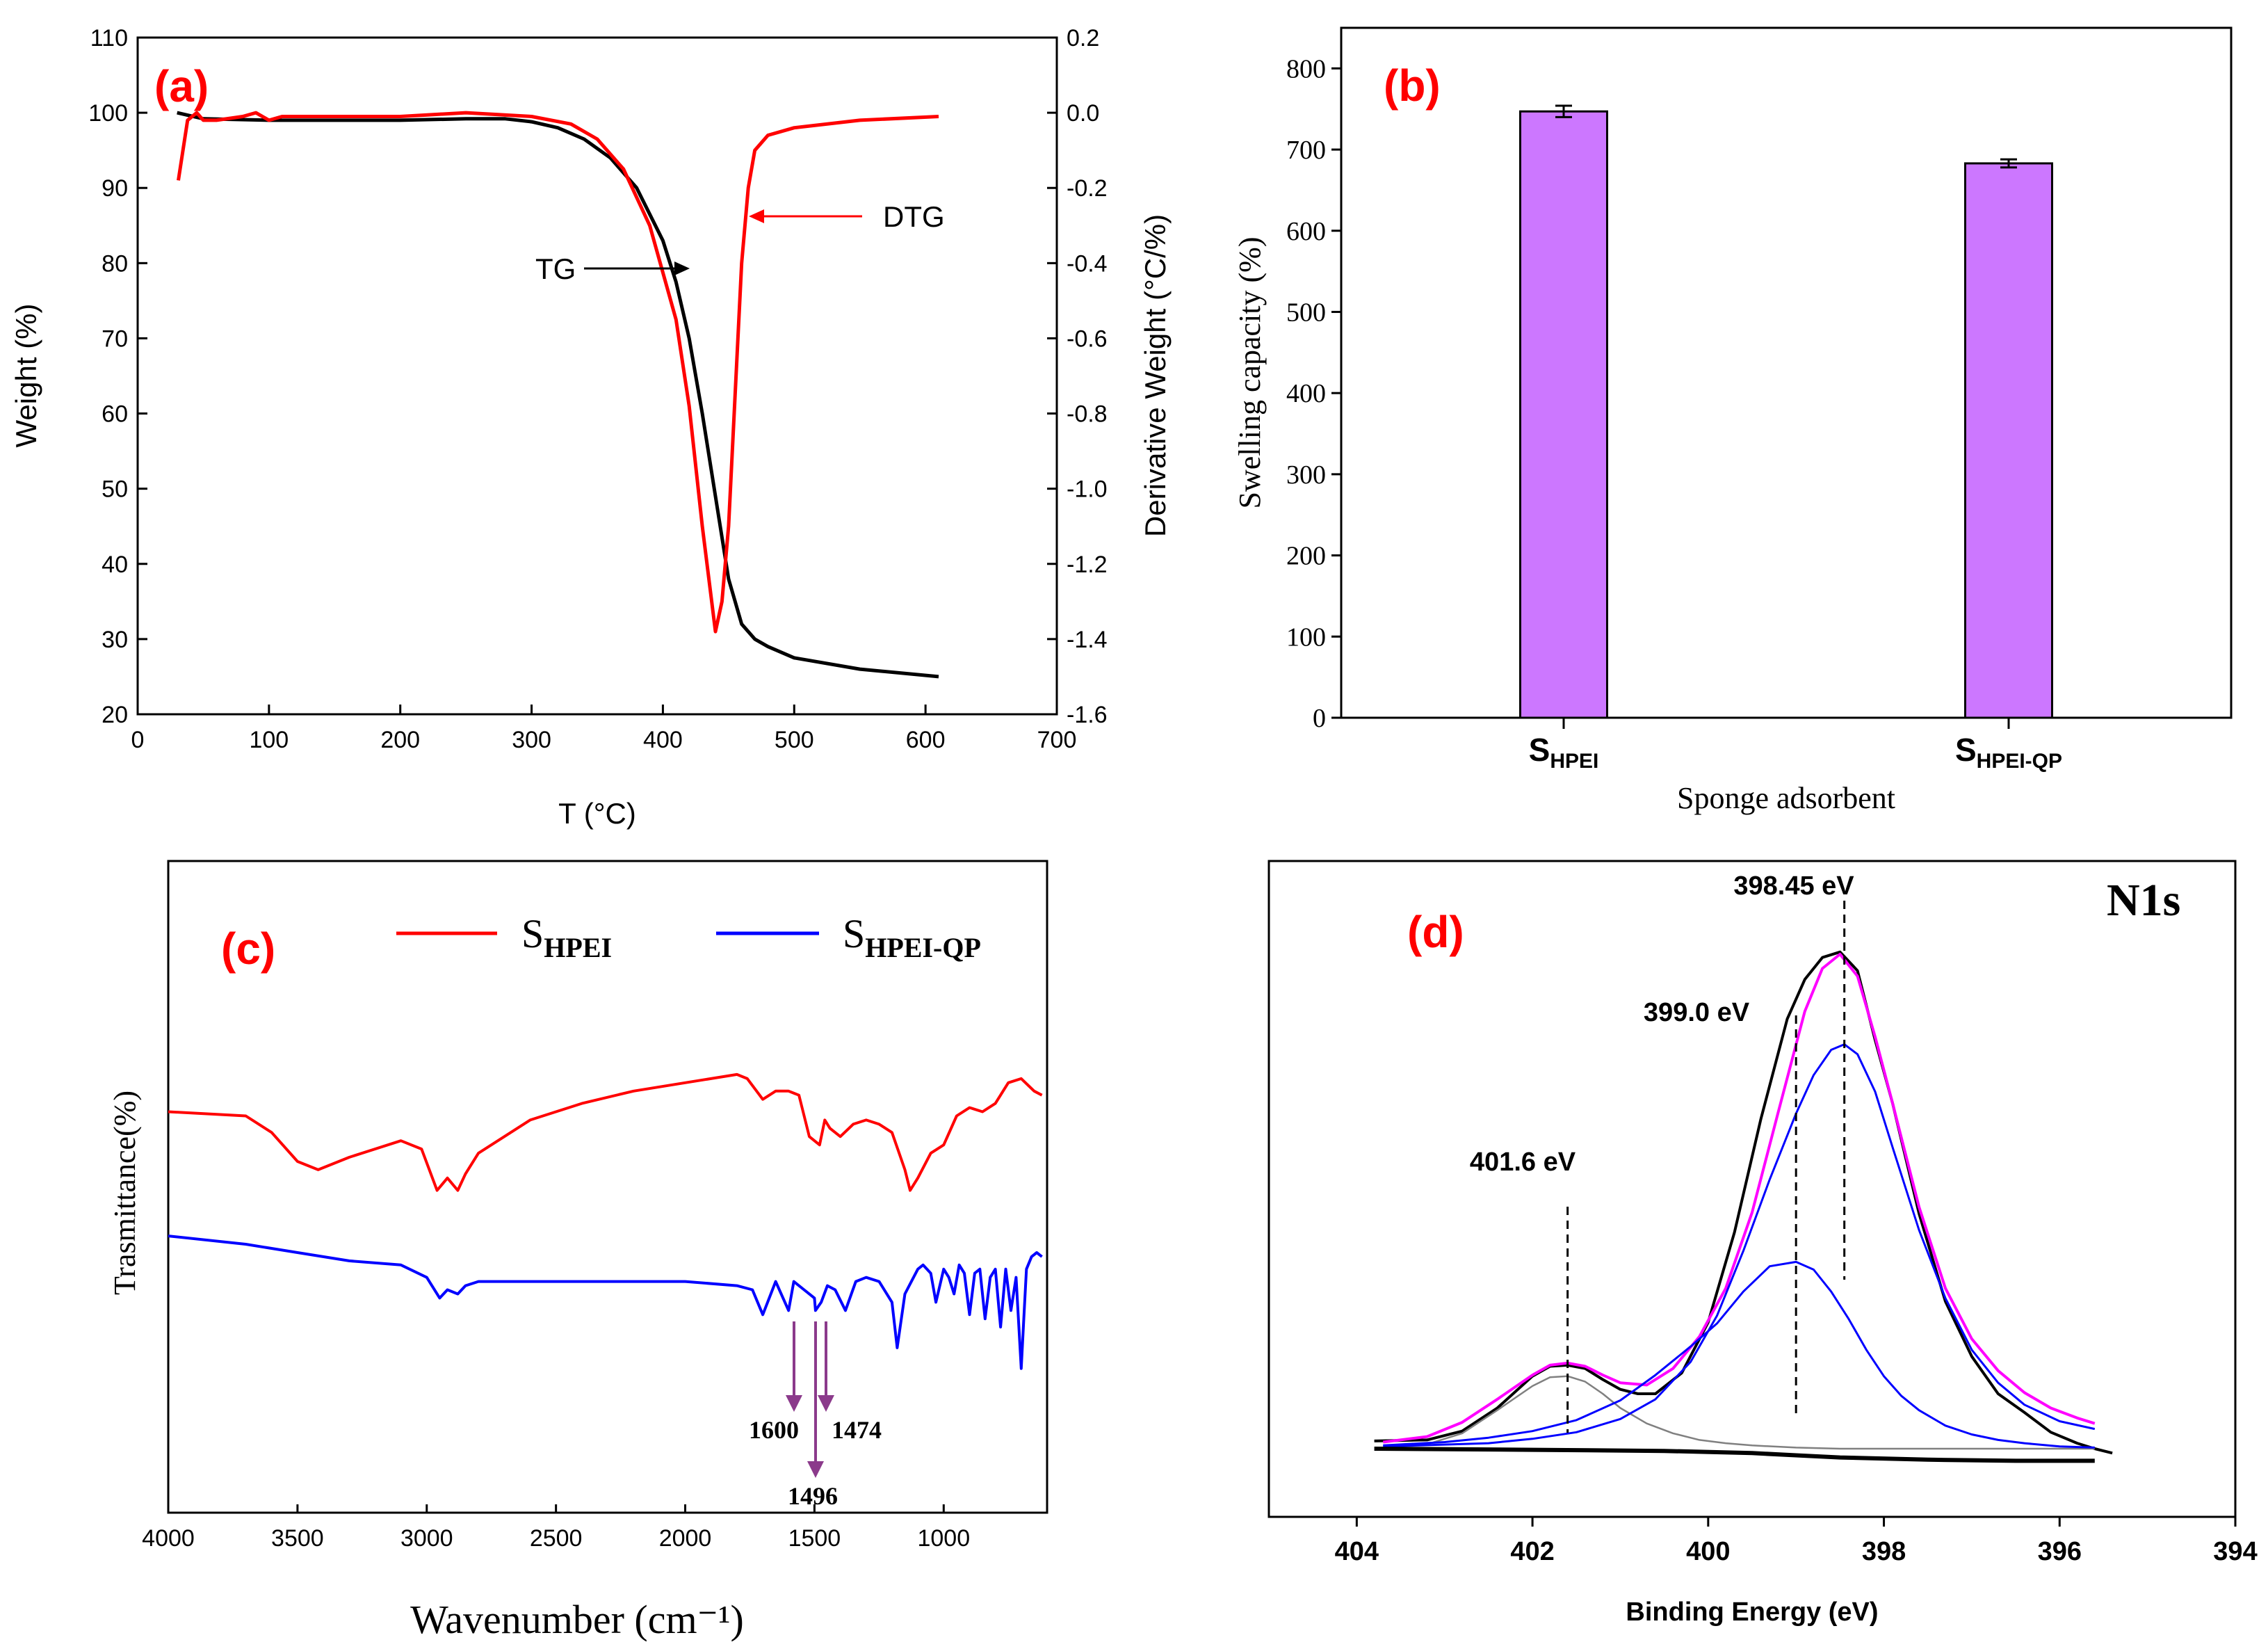  I want to click on panel-c-xlabel: Wavenumber (cm⁻¹), so click(577, 1619).